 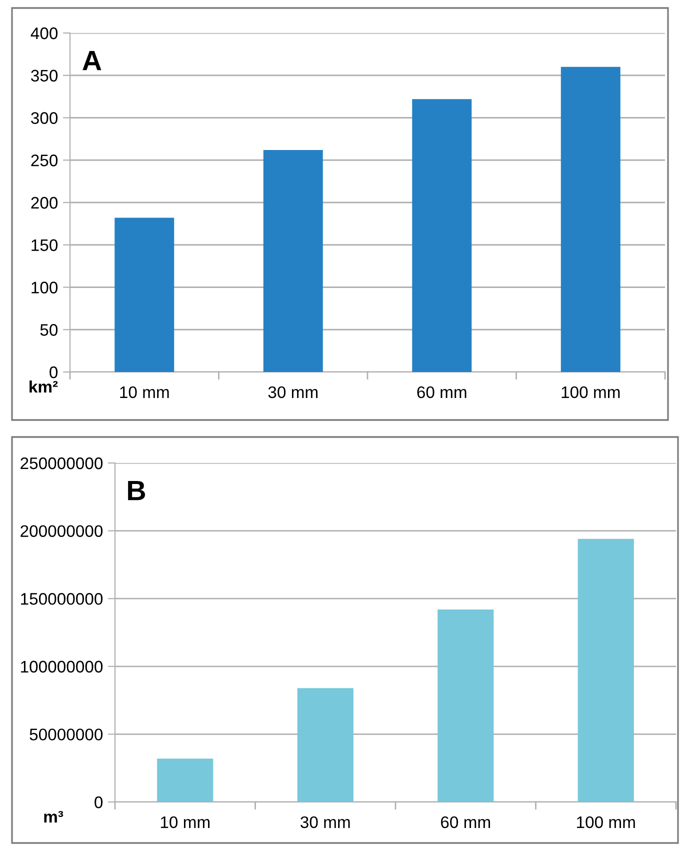 I want to click on chart-title: A, so click(x=92, y=60).